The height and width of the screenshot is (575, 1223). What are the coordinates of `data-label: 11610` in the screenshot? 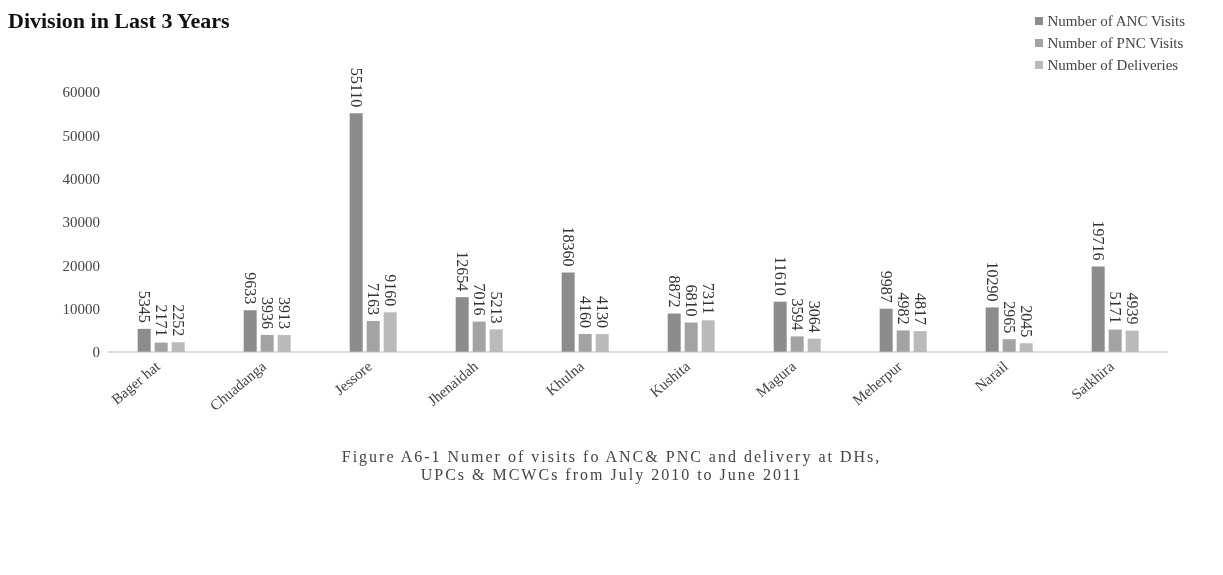 It's located at (780, 276).